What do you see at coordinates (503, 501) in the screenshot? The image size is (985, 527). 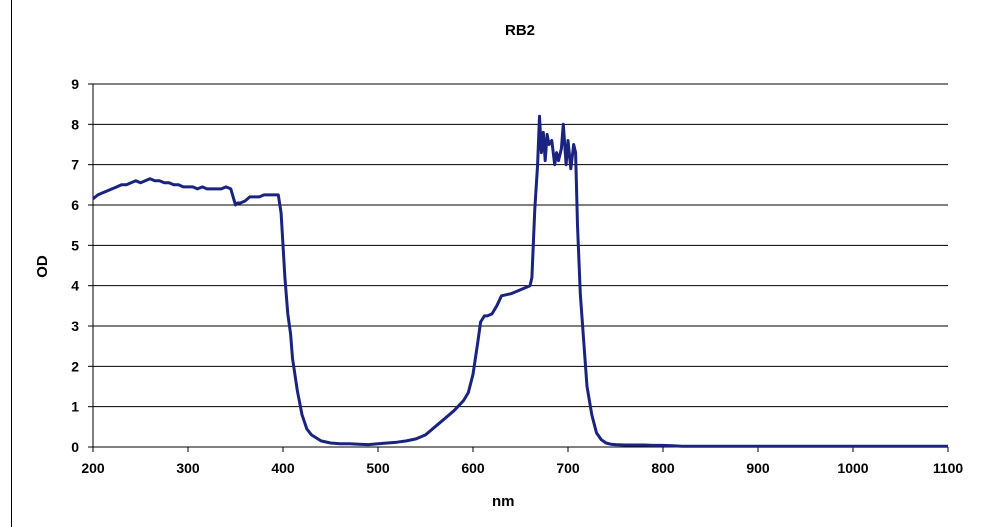 I see `x-axis-label: nm` at bounding box center [503, 501].